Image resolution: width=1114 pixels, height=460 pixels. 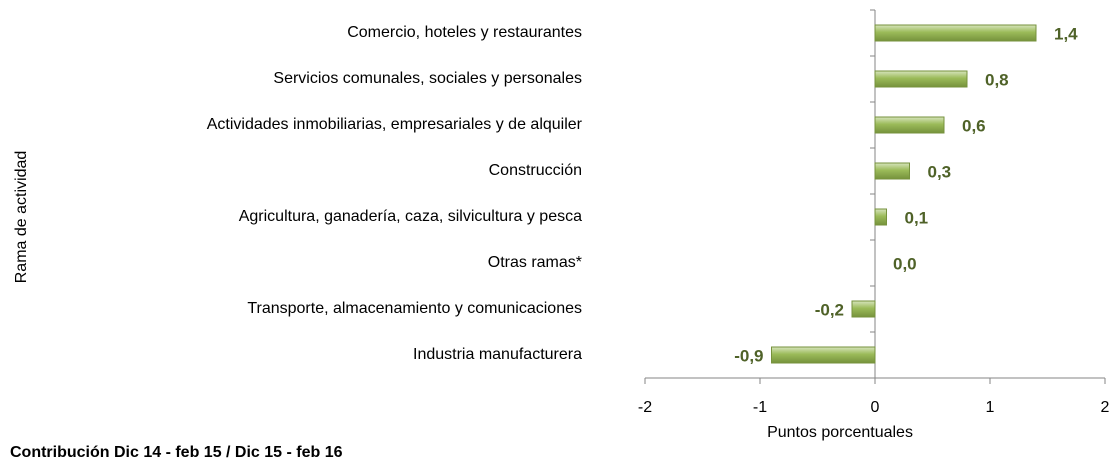 I want to click on y-tick-label: Industria manufacturera, so click(x=497, y=354).